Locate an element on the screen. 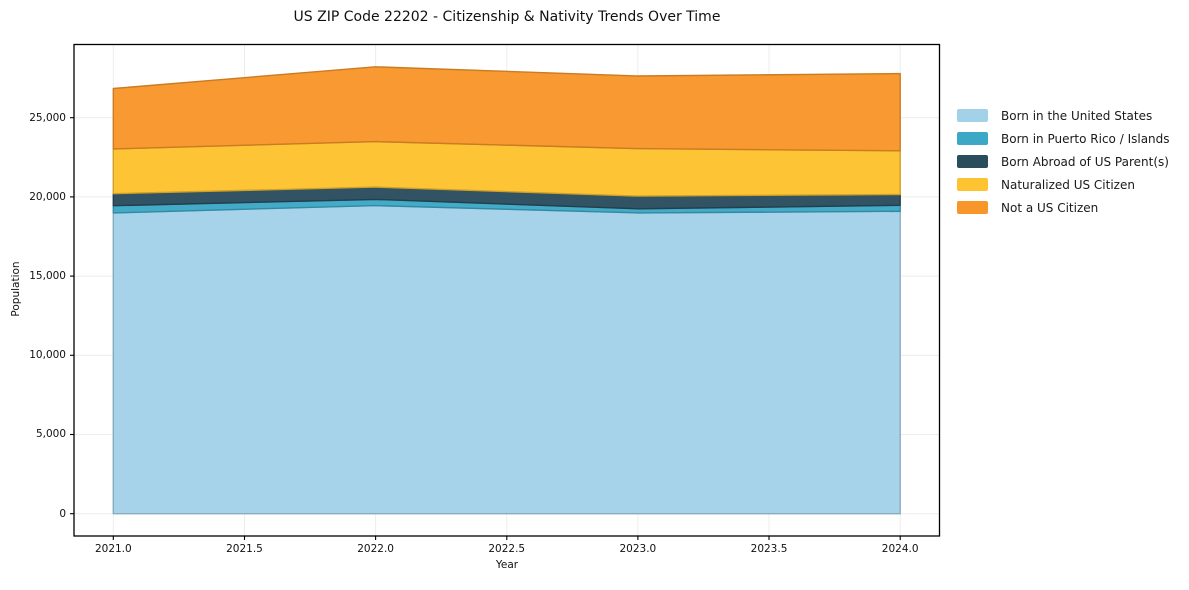 The height and width of the screenshot is (590, 1189). y-tick-label: 20,000 is located at coordinates (47, 196).